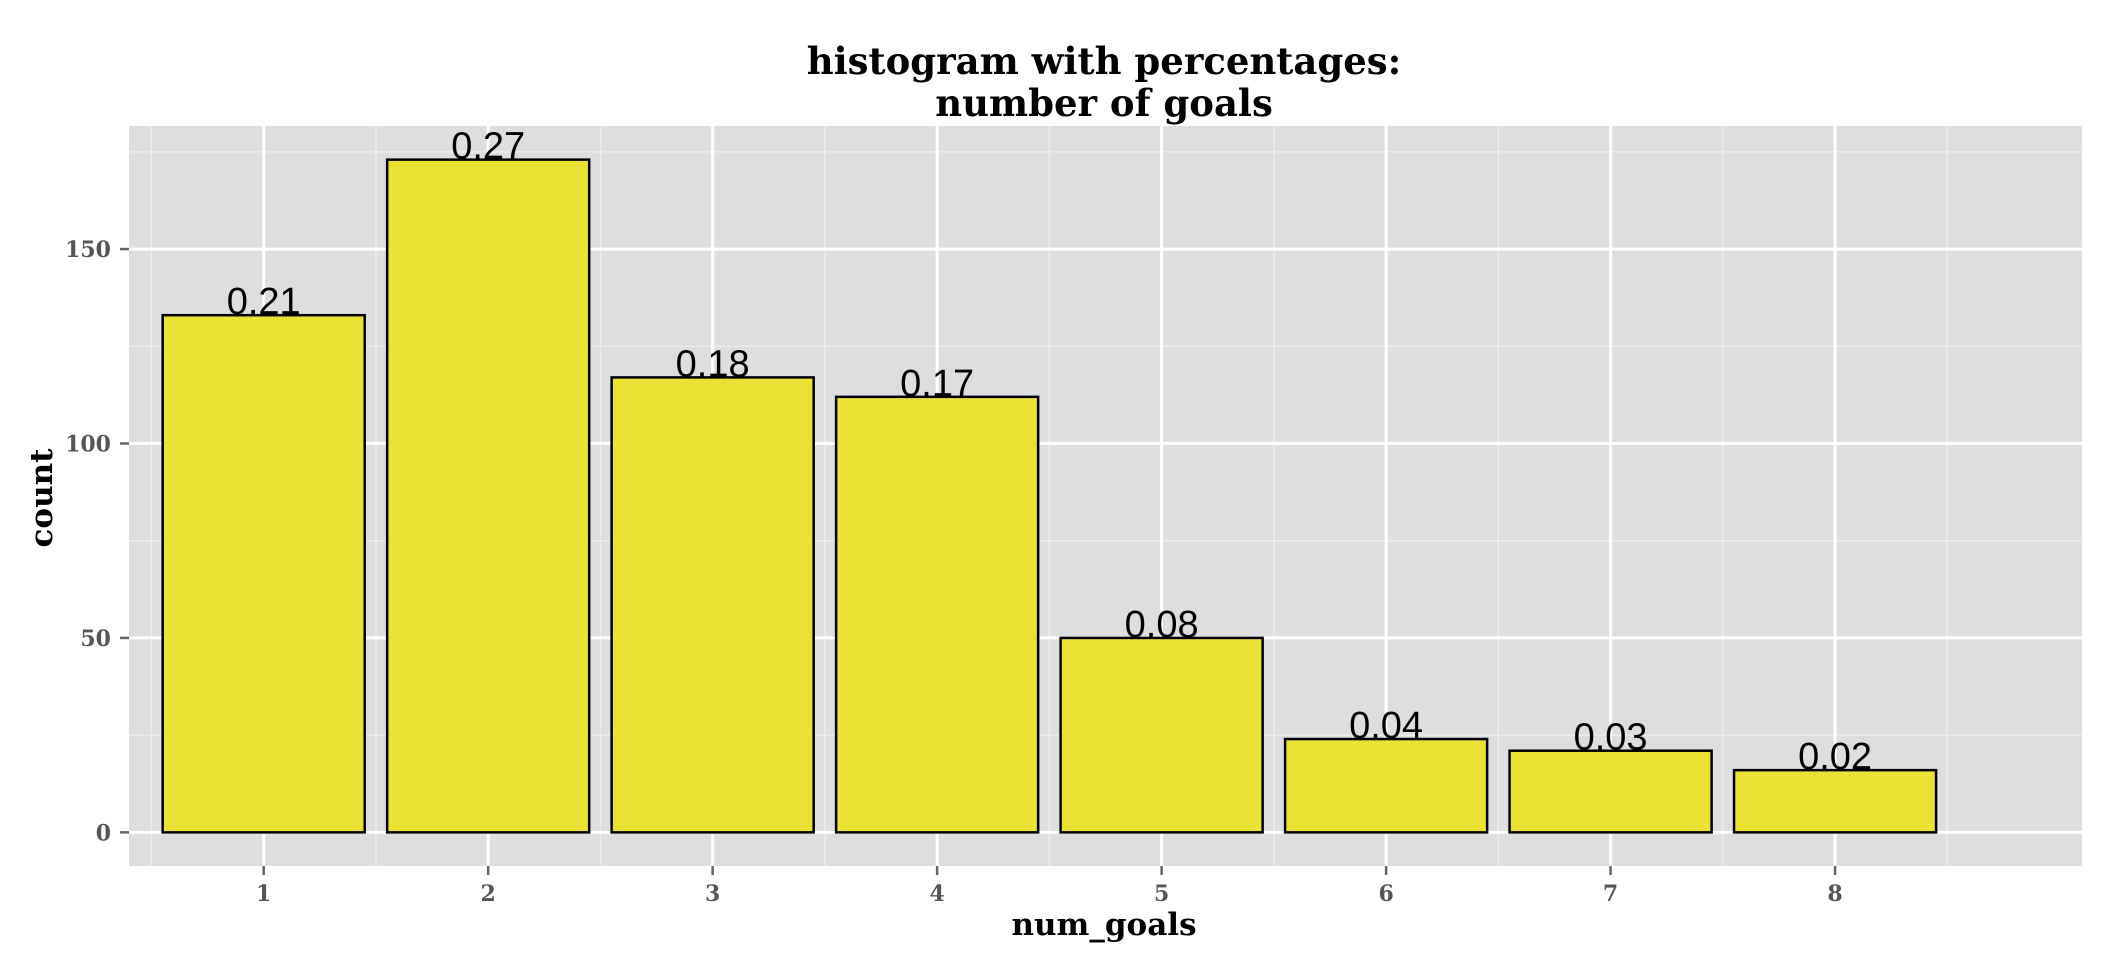  What do you see at coordinates (1386, 726) in the screenshot?
I see `bar-label-6: 0.04` at bounding box center [1386, 726].